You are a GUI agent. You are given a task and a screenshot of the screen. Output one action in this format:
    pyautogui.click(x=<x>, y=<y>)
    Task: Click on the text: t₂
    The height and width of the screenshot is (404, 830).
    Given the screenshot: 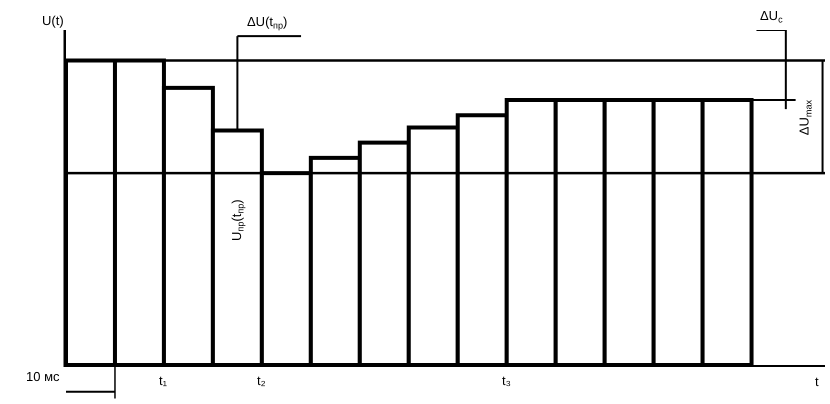 What is the action you would take?
    pyautogui.click(x=261, y=380)
    